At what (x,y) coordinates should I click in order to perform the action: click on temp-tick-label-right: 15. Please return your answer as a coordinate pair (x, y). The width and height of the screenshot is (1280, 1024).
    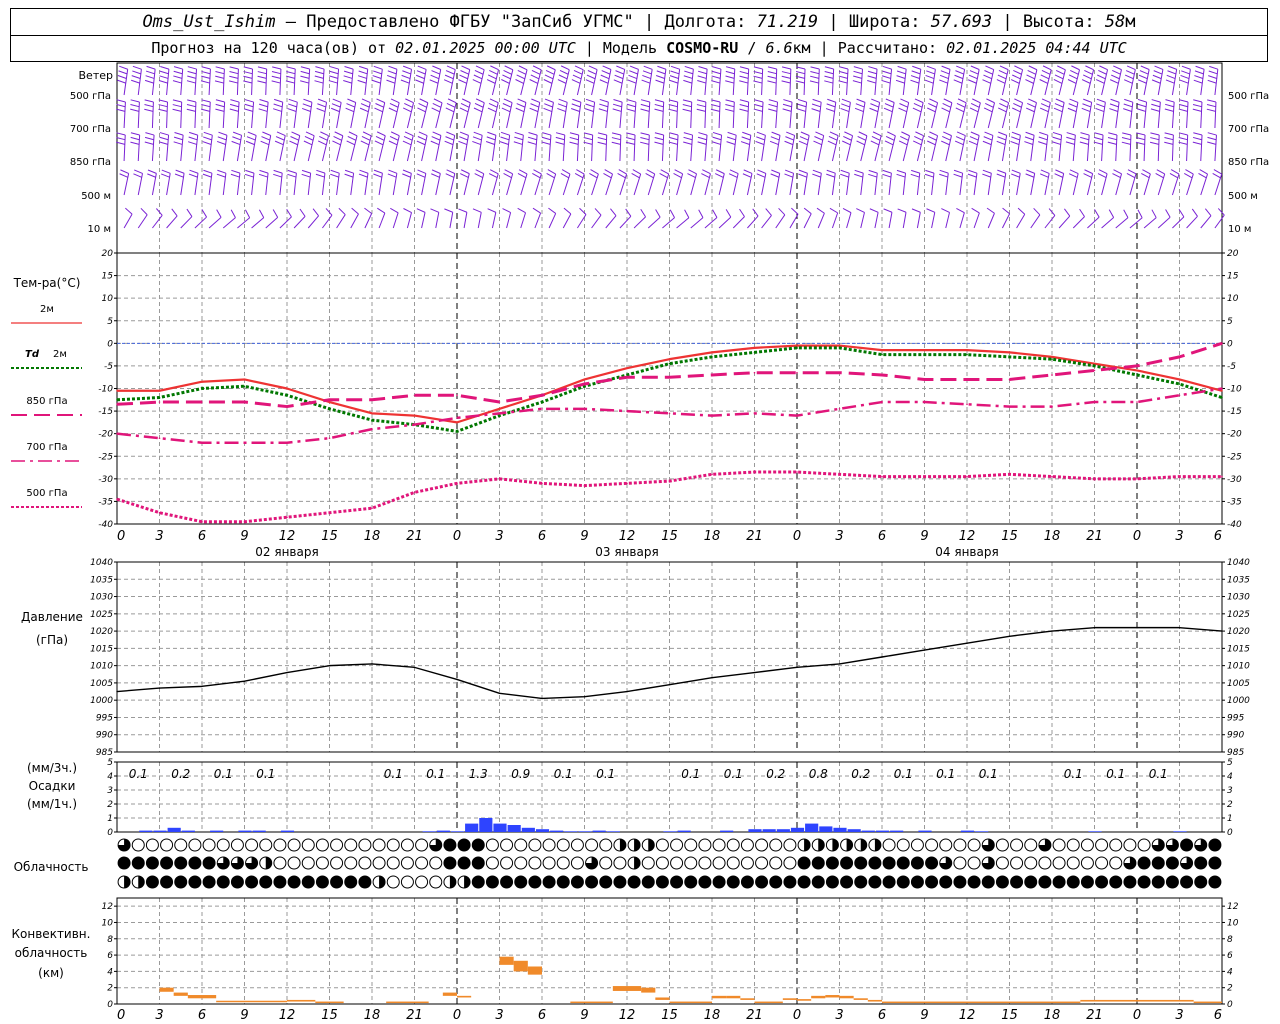
    Looking at the image, I should click on (1233, 277).